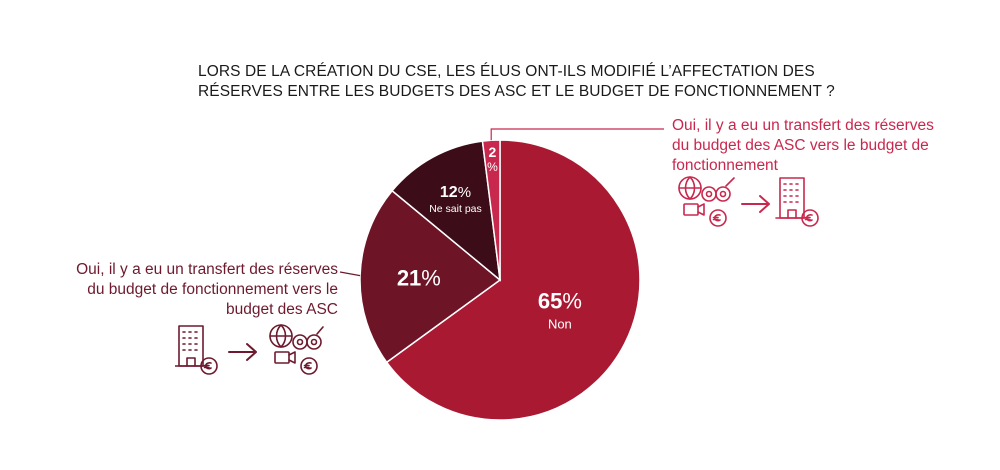 The height and width of the screenshot is (470, 1000). I want to click on icons-asc-to-fonctionnement, so click(748, 201).